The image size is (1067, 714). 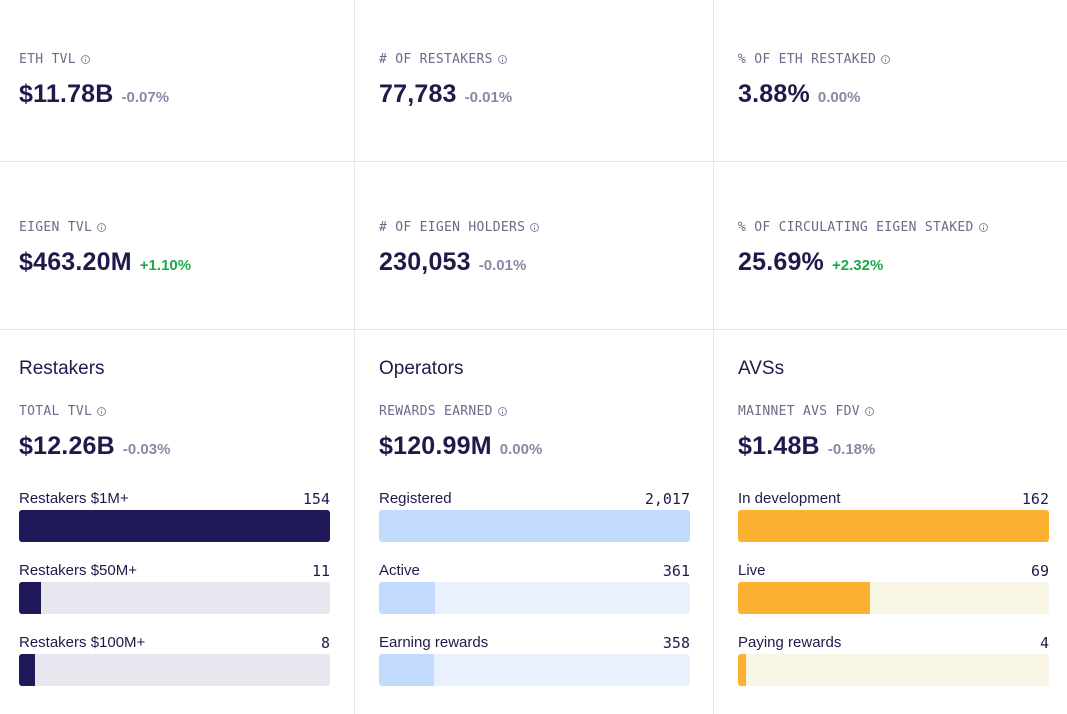 What do you see at coordinates (761, 368) in the screenshot?
I see `panel-title: AVSs` at bounding box center [761, 368].